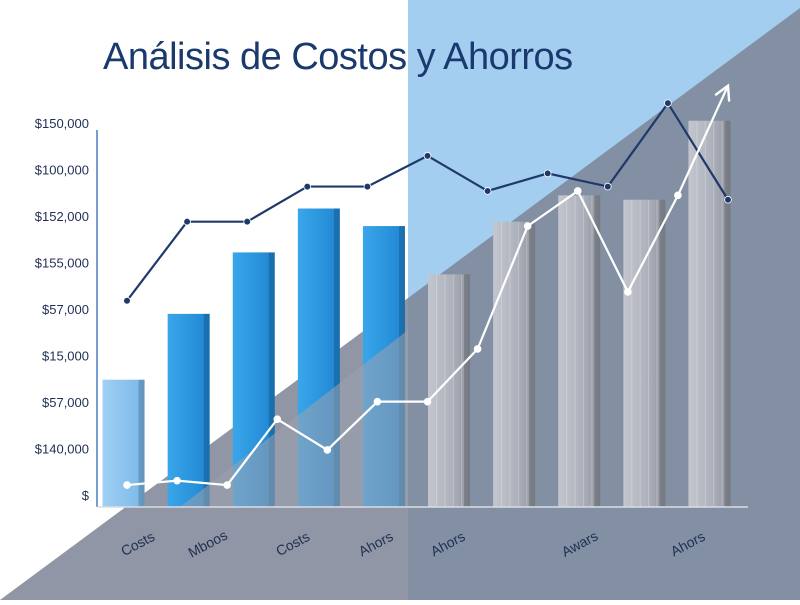  I want to click on y-tick-label: $15,000, so click(65, 356).